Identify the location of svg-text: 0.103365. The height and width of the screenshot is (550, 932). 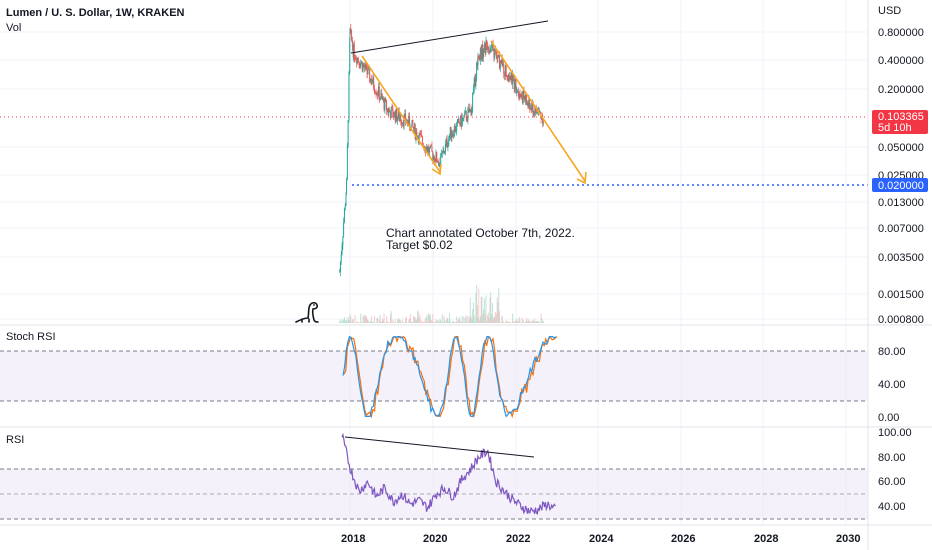
(901, 117).